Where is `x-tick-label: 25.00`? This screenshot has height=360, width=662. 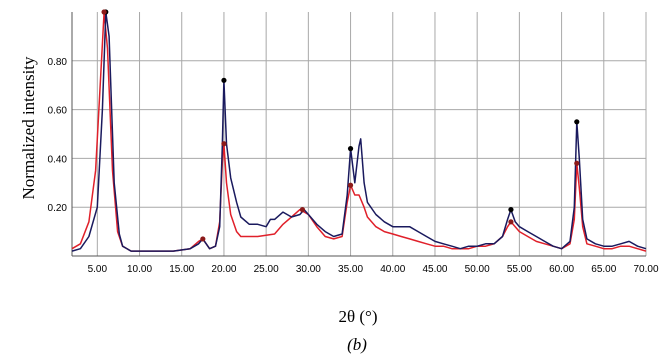 x-tick-label: 25.00 is located at coordinates (266, 269).